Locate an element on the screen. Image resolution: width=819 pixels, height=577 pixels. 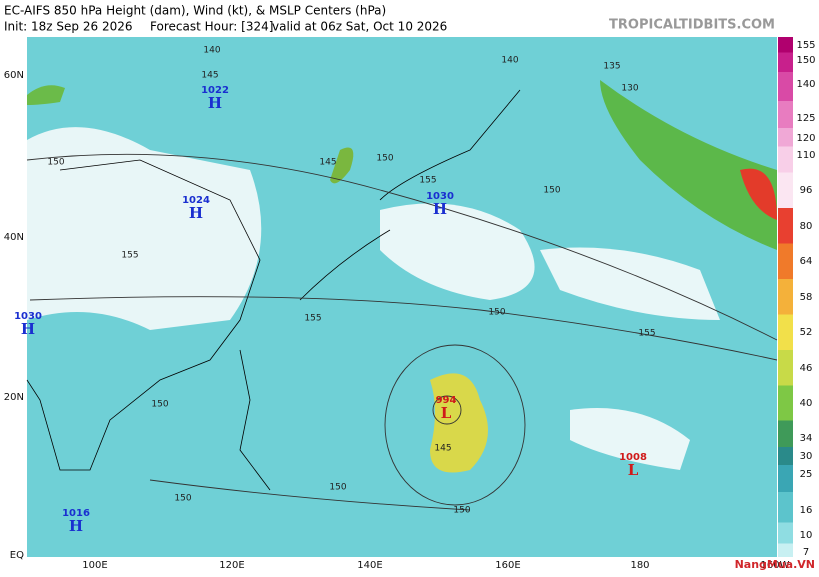
colorbar-label: 34 is located at coordinates (806, 438).